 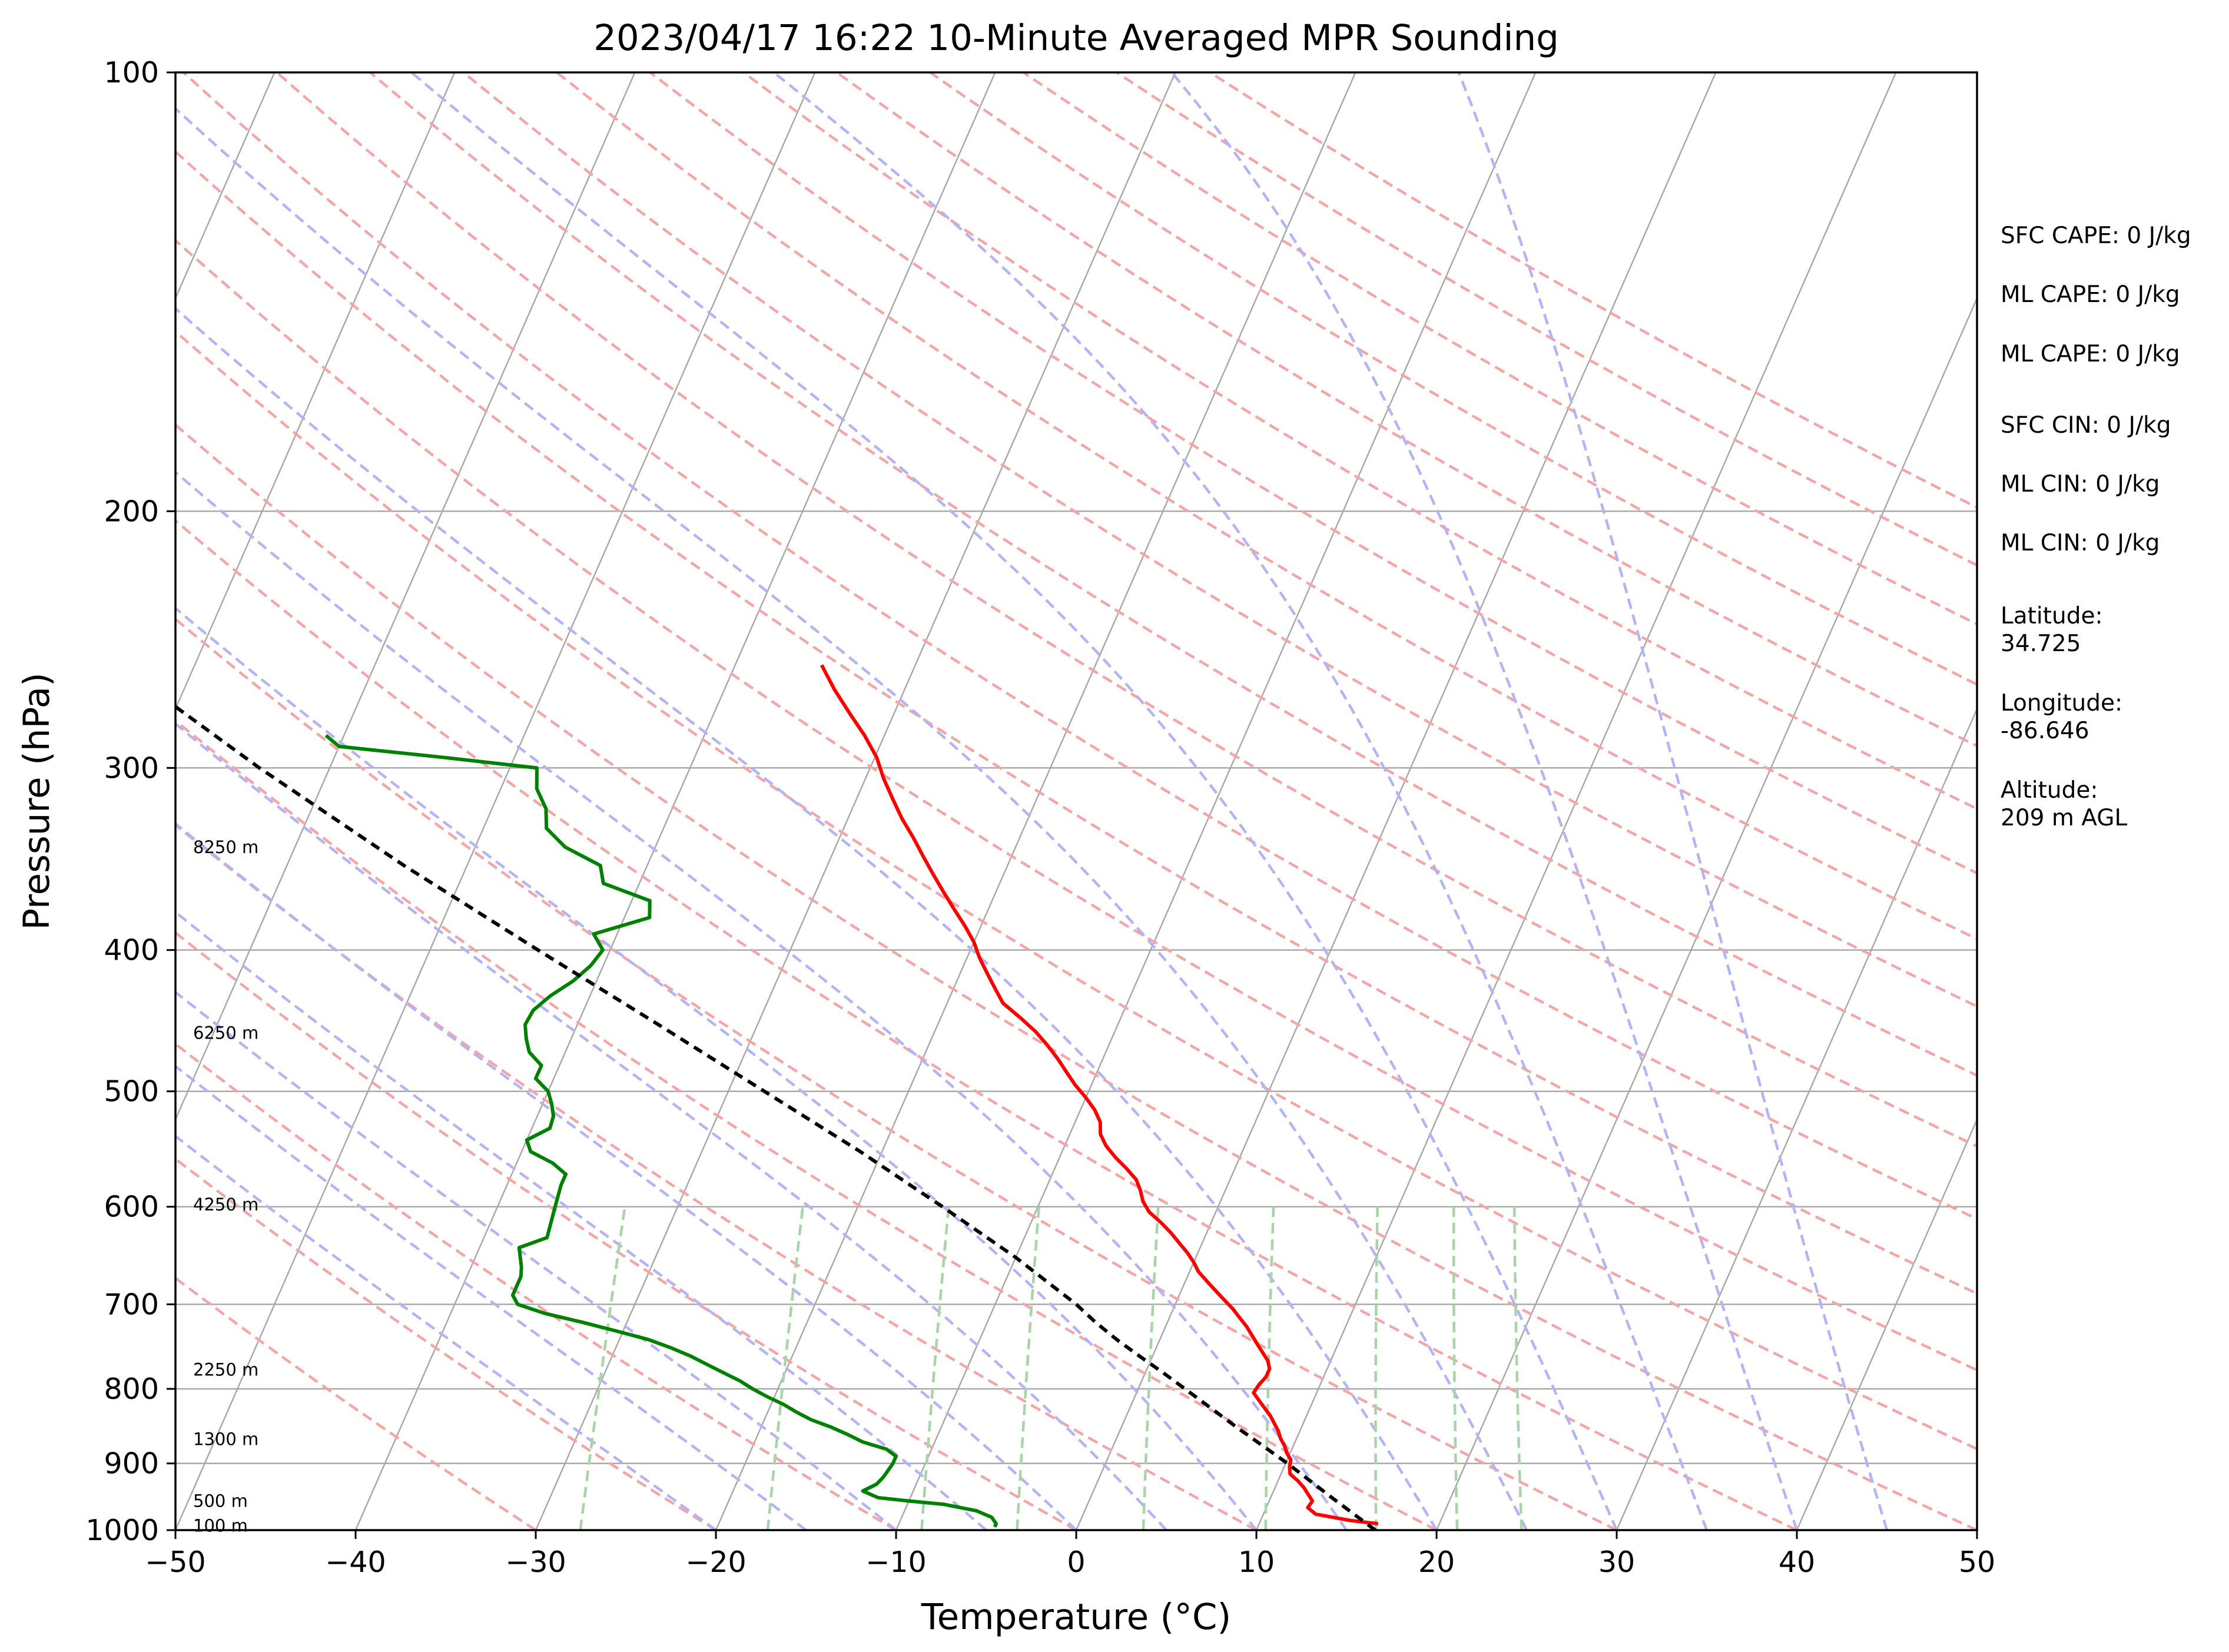 I want to click on x-tick-label: 10, so click(x=1257, y=1562).